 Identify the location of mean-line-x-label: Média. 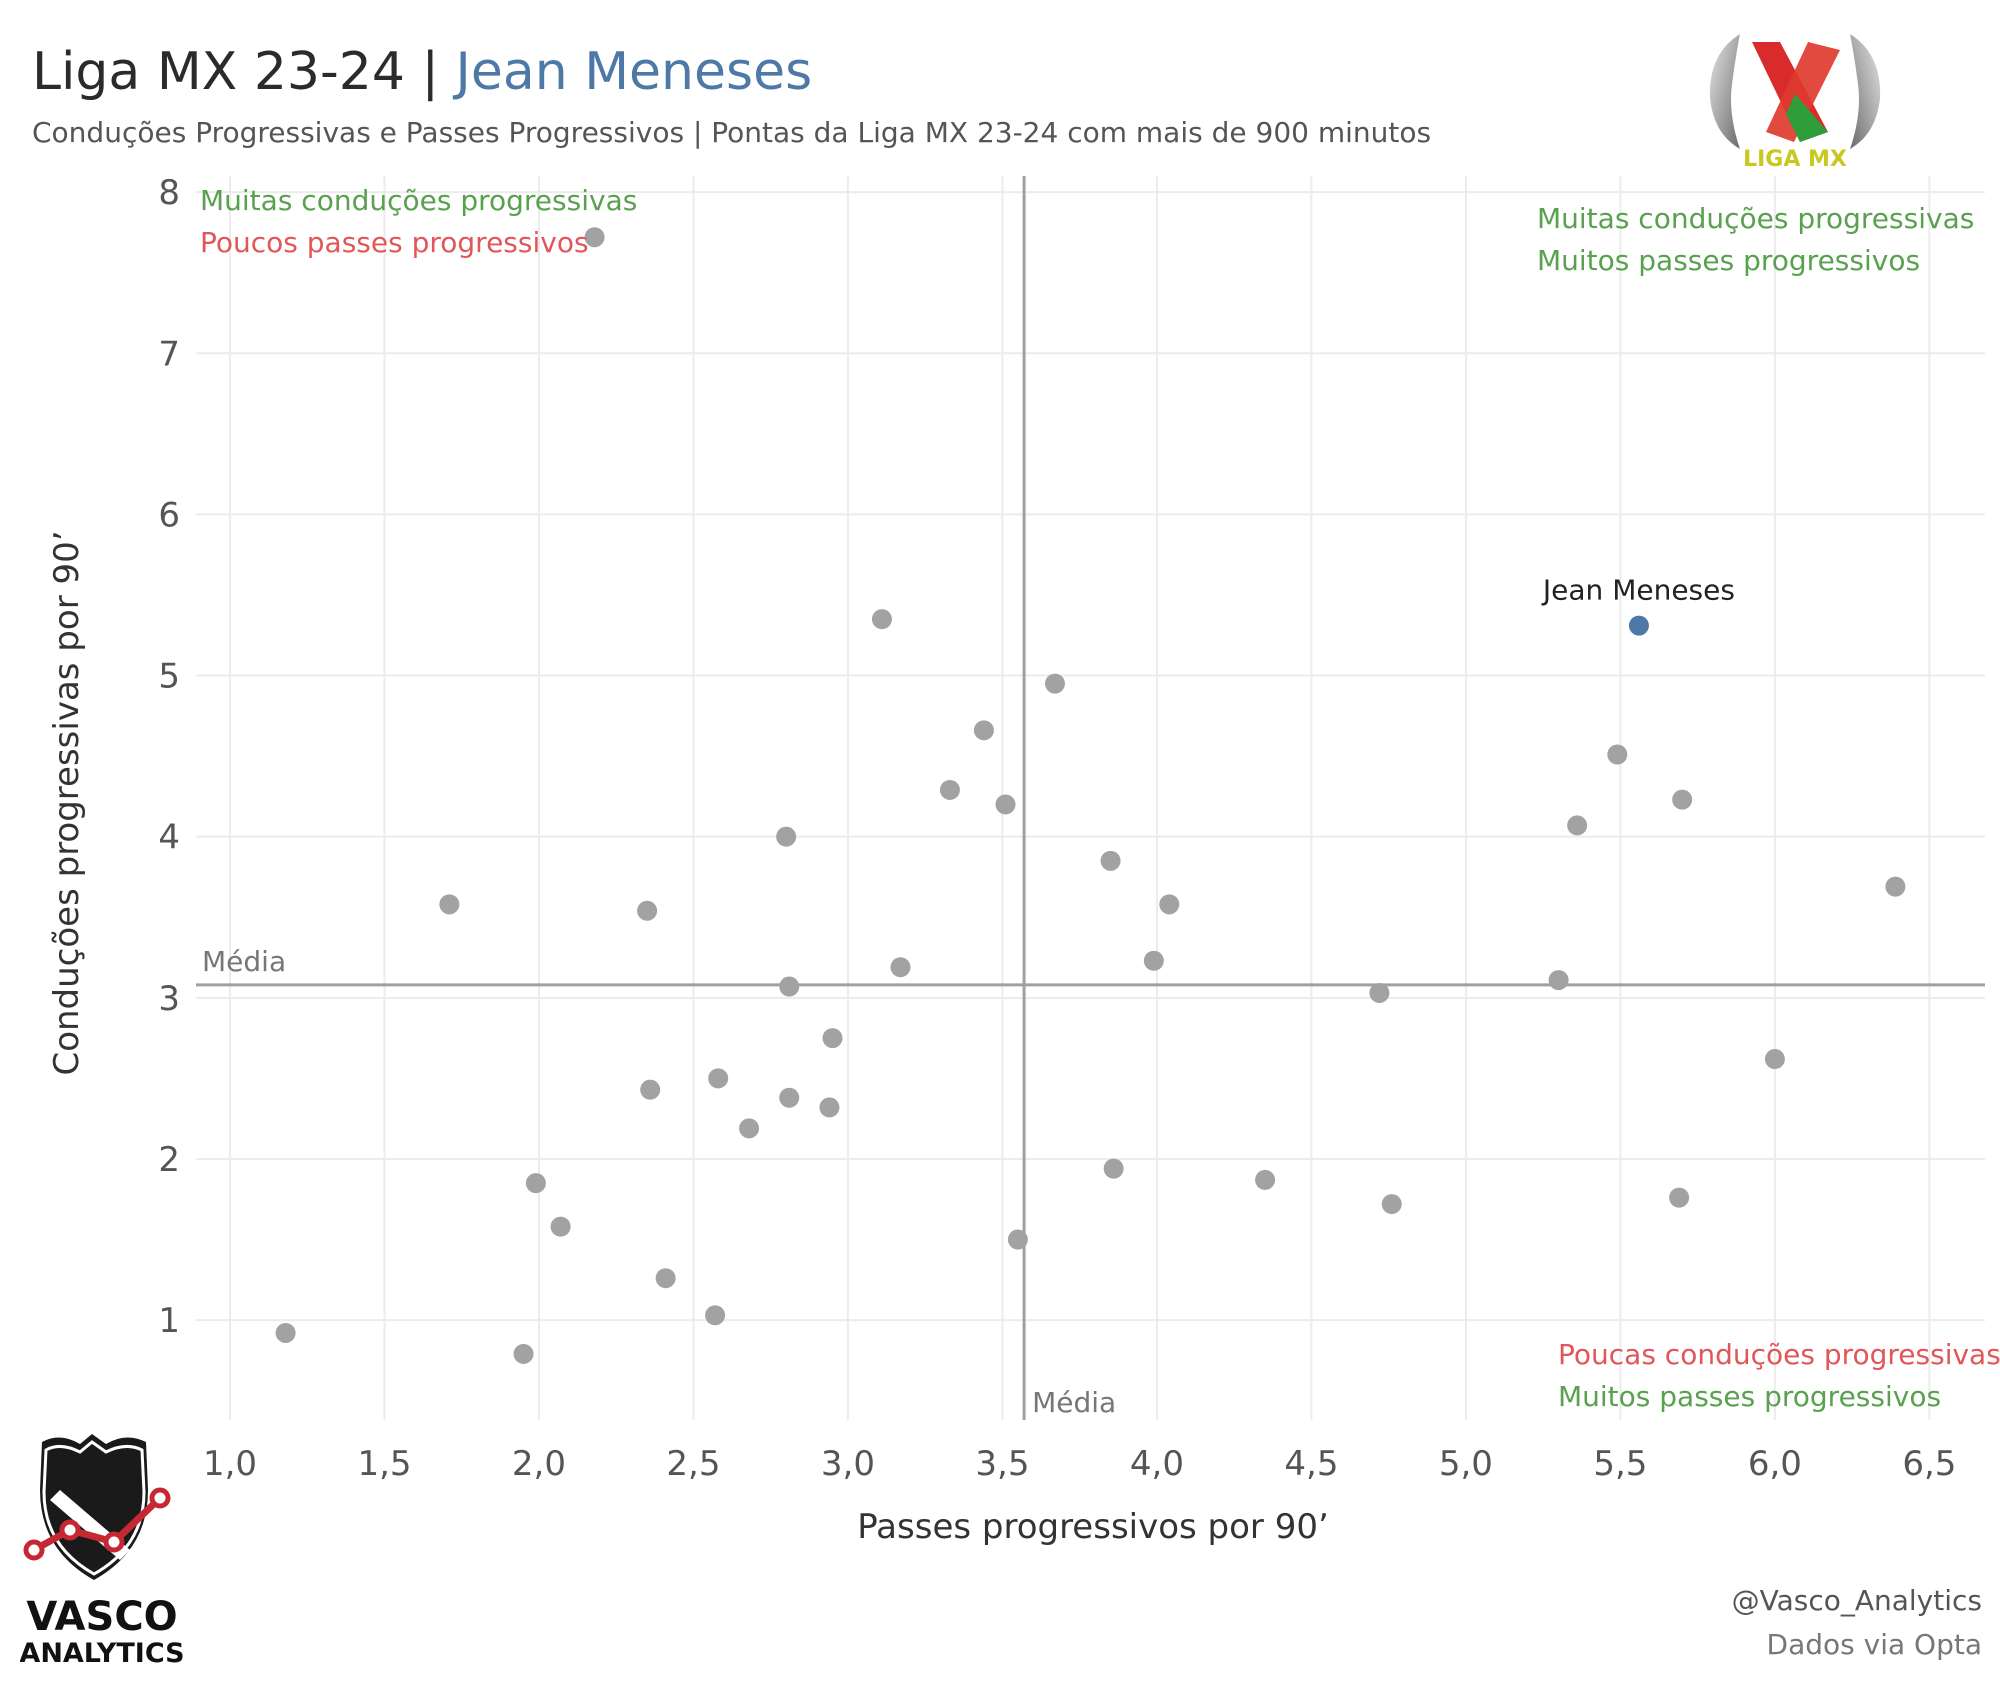
(1074, 1402).